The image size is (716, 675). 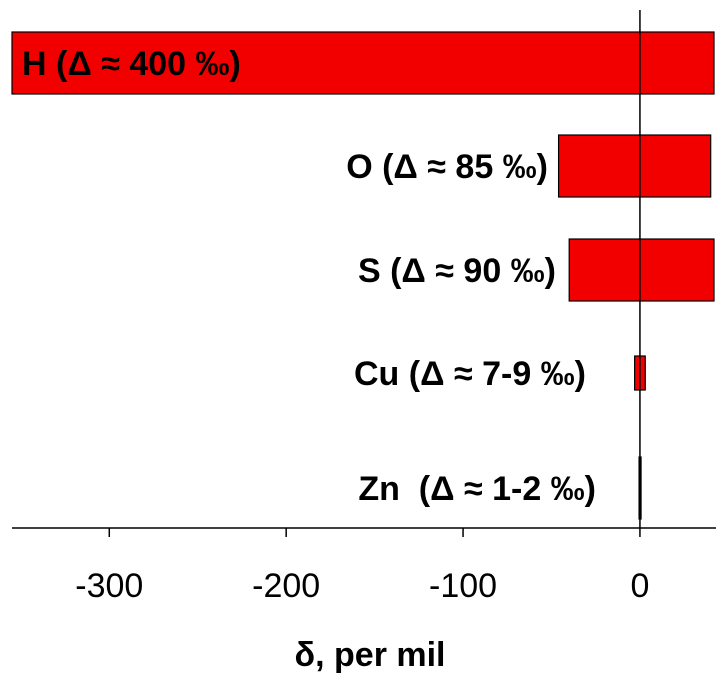 What do you see at coordinates (286, 586) in the screenshot?
I see `x-tick-label: -200` at bounding box center [286, 586].